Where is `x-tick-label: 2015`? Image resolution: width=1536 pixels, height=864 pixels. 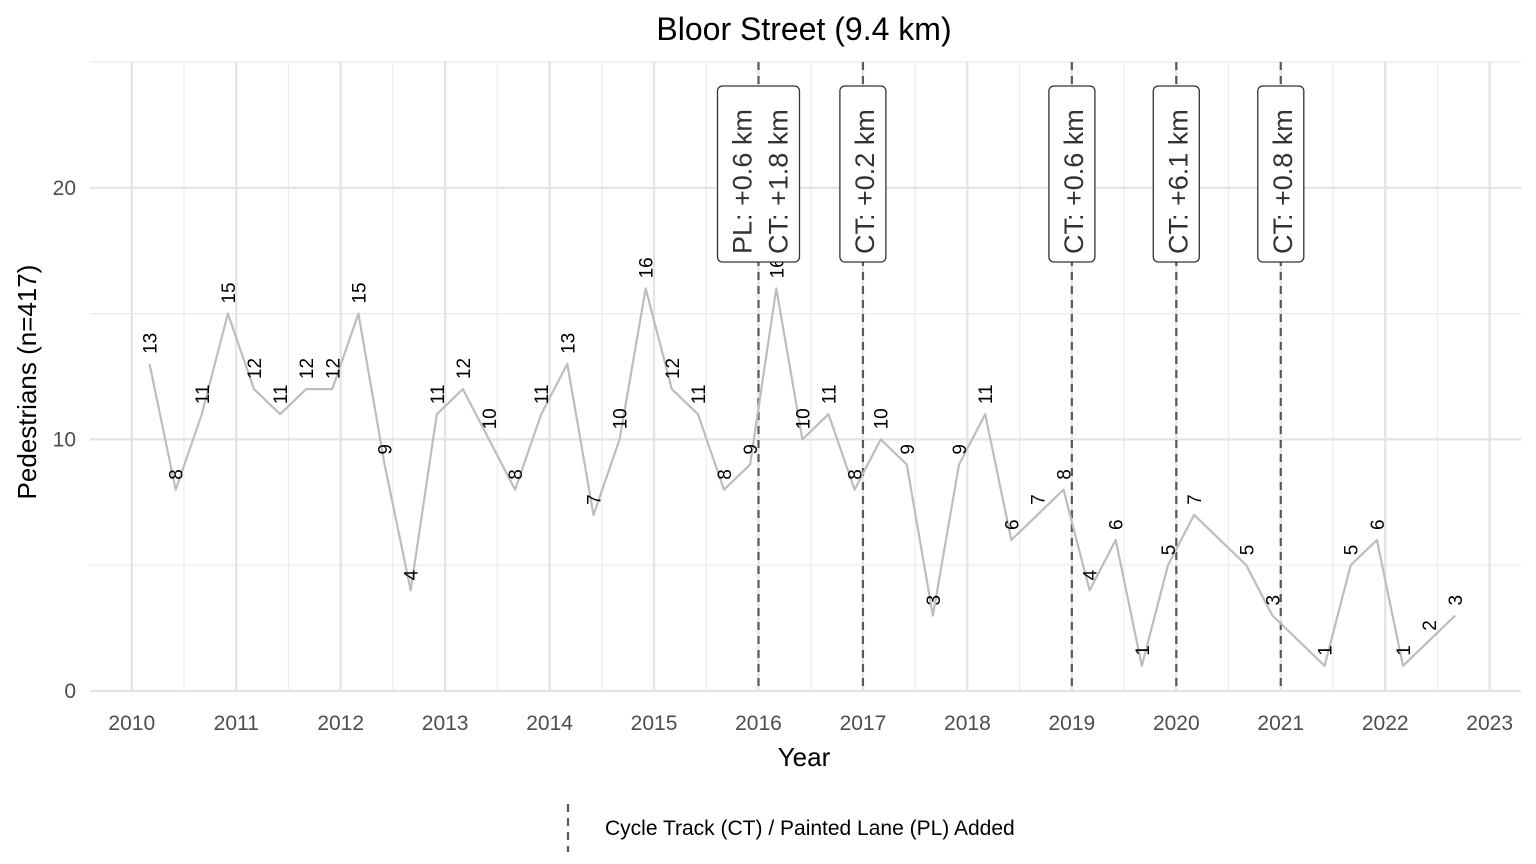 x-tick-label: 2015 is located at coordinates (654, 723).